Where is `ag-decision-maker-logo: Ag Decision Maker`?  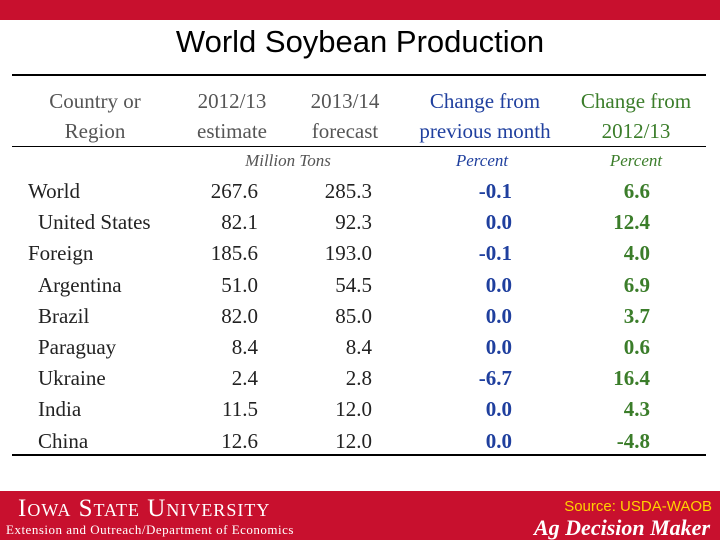
ag-decision-maker-logo: Ag Decision Maker is located at coordinates (622, 527).